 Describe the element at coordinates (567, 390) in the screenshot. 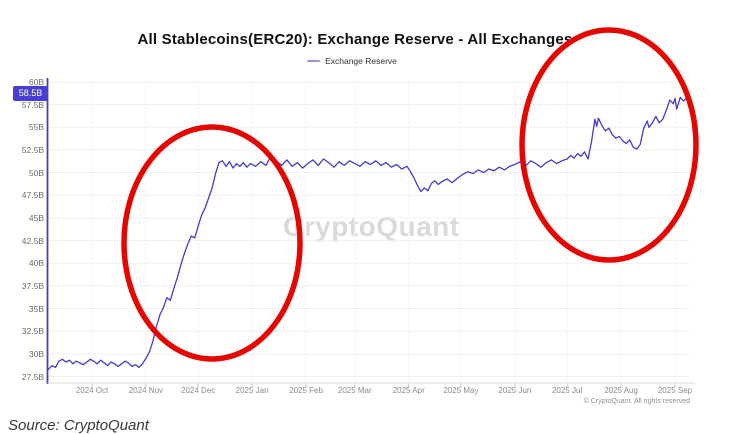

I see `x-tick-label: 2025 Jul` at that location.